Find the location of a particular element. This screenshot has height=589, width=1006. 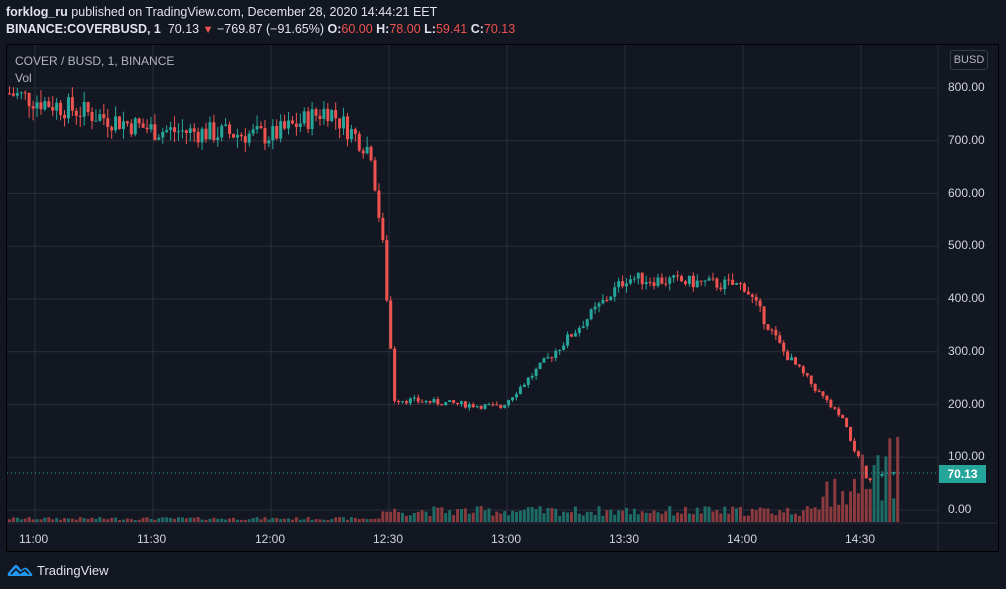

time-label: 14:00 is located at coordinates (742, 539).